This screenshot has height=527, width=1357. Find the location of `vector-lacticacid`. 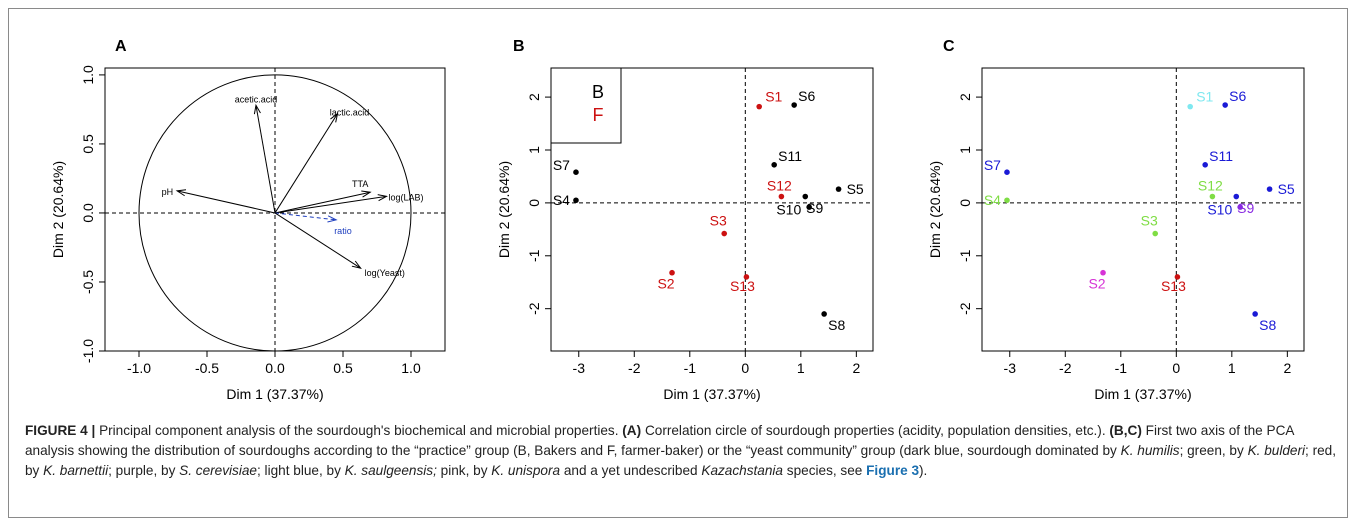

vector-lacticacid is located at coordinates (306, 163).